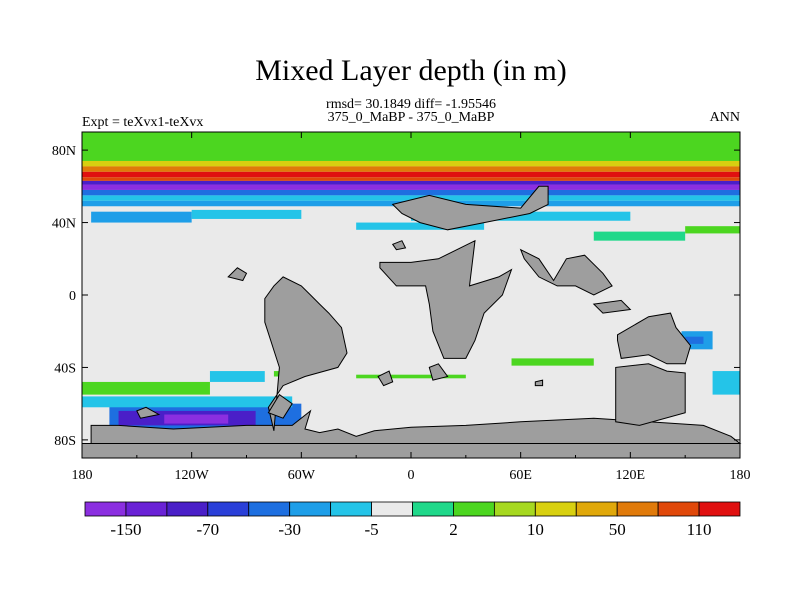 This screenshot has width=800, height=600. What do you see at coordinates (371, 529) in the screenshot?
I see `colorbar-label: -5` at bounding box center [371, 529].